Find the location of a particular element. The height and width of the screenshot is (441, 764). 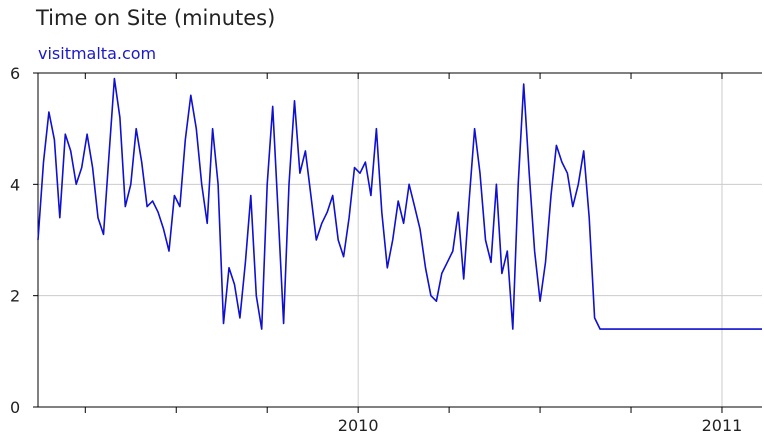

x-tick-label: 2011 is located at coordinates (722, 425).